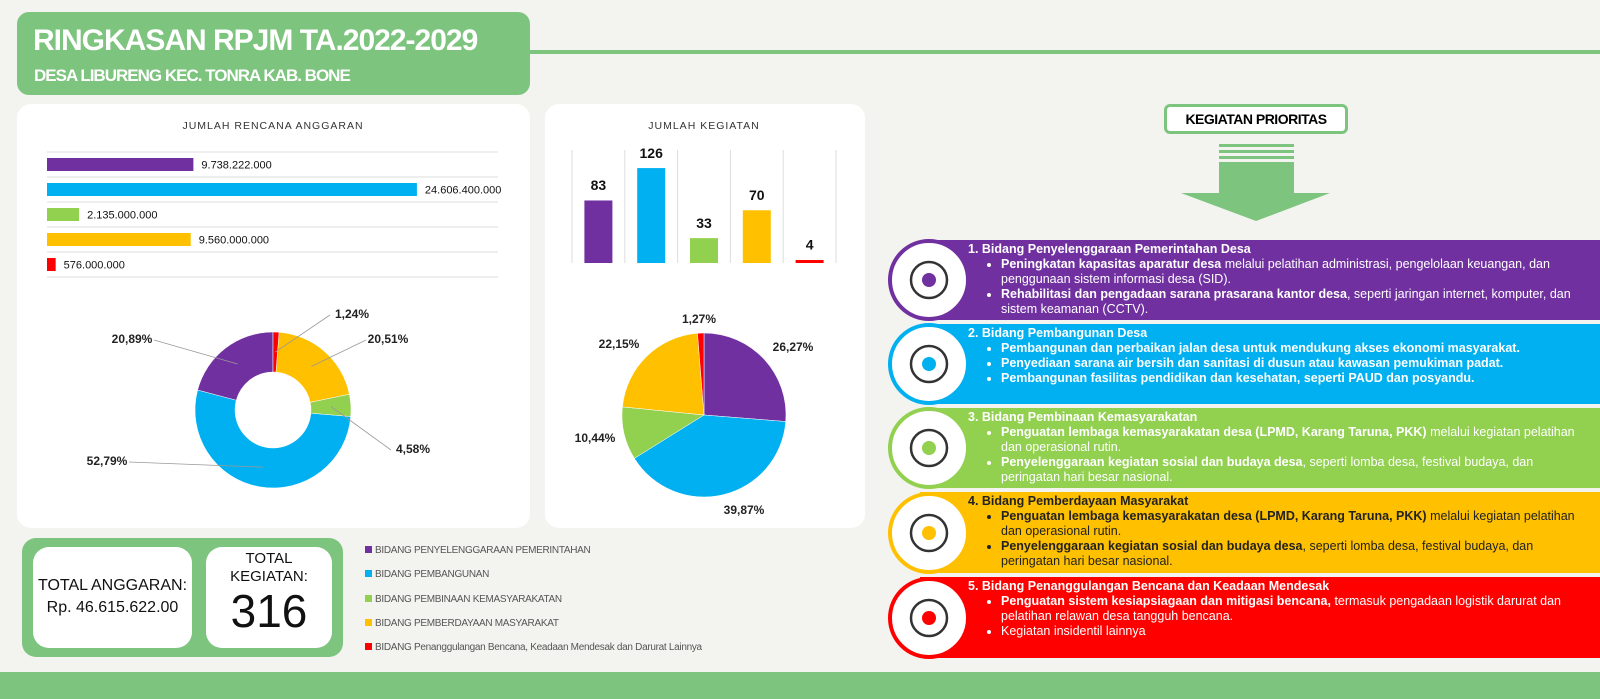 Image resolution: width=1600 pixels, height=699 pixels. What do you see at coordinates (1294, 631) in the screenshot?
I see `bullet: Kegiatan insidentil lainnya` at bounding box center [1294, 631].